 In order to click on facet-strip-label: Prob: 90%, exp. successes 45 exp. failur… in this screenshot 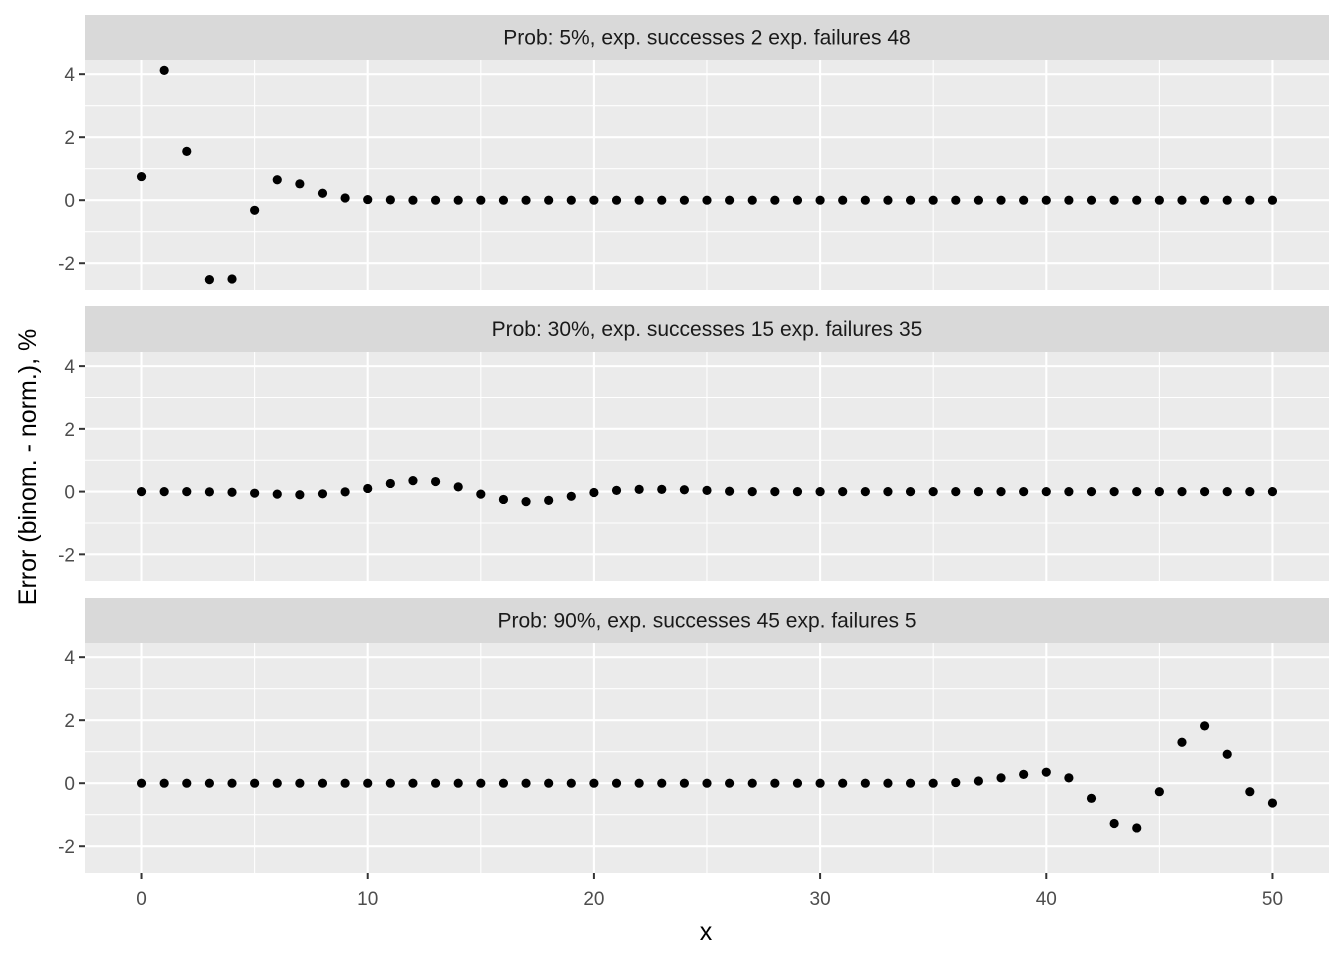, I will do `click(706, 621)`.